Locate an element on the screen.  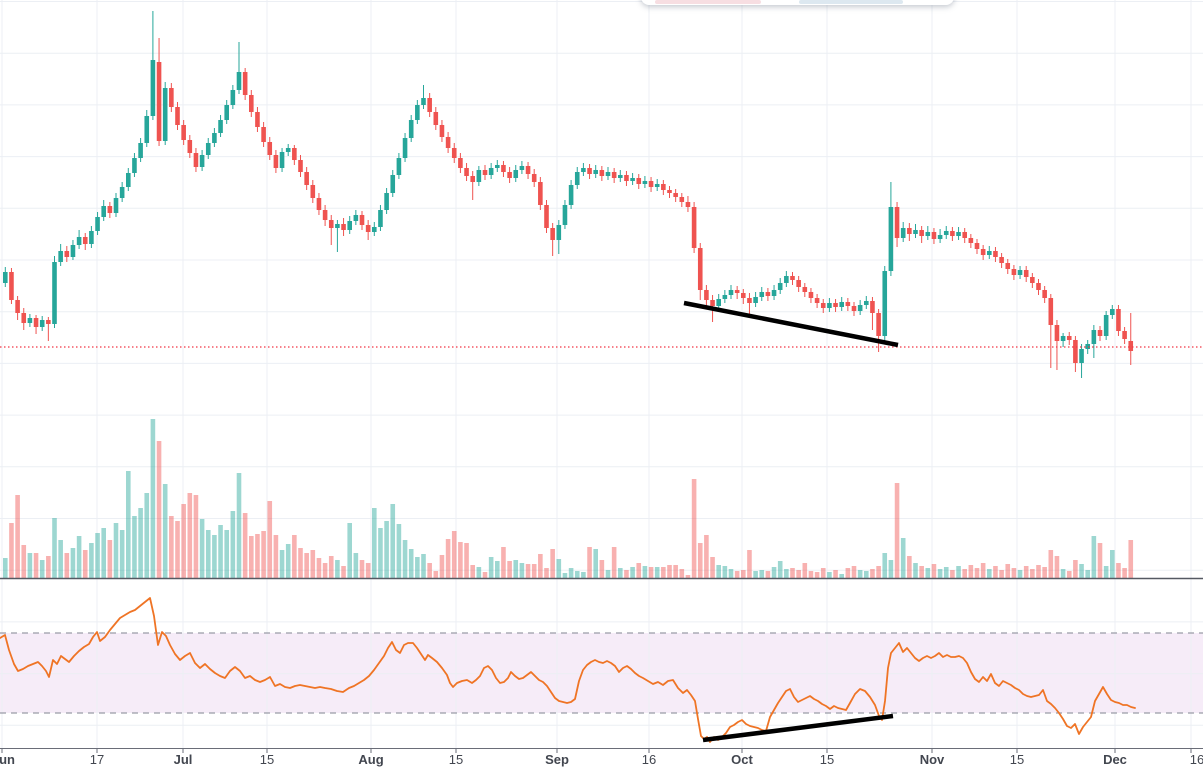
price-trendline is located at coordinates (791, 324).